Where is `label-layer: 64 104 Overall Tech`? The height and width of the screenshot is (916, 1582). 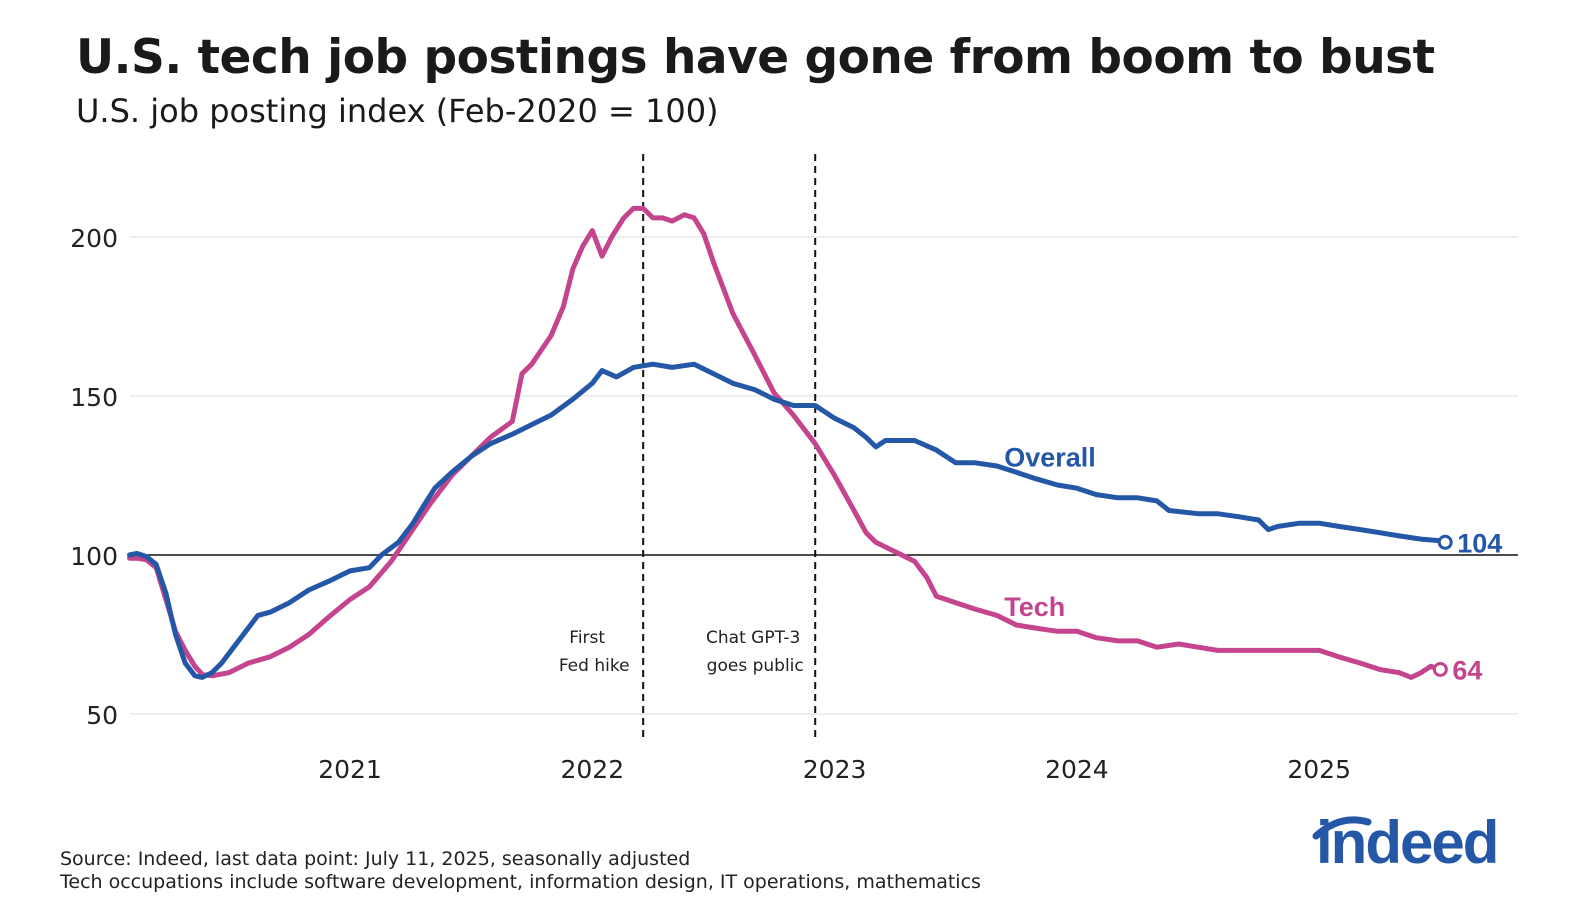
label-layer: 64 104 Overall Tech is located at coordinates (1253, 563).